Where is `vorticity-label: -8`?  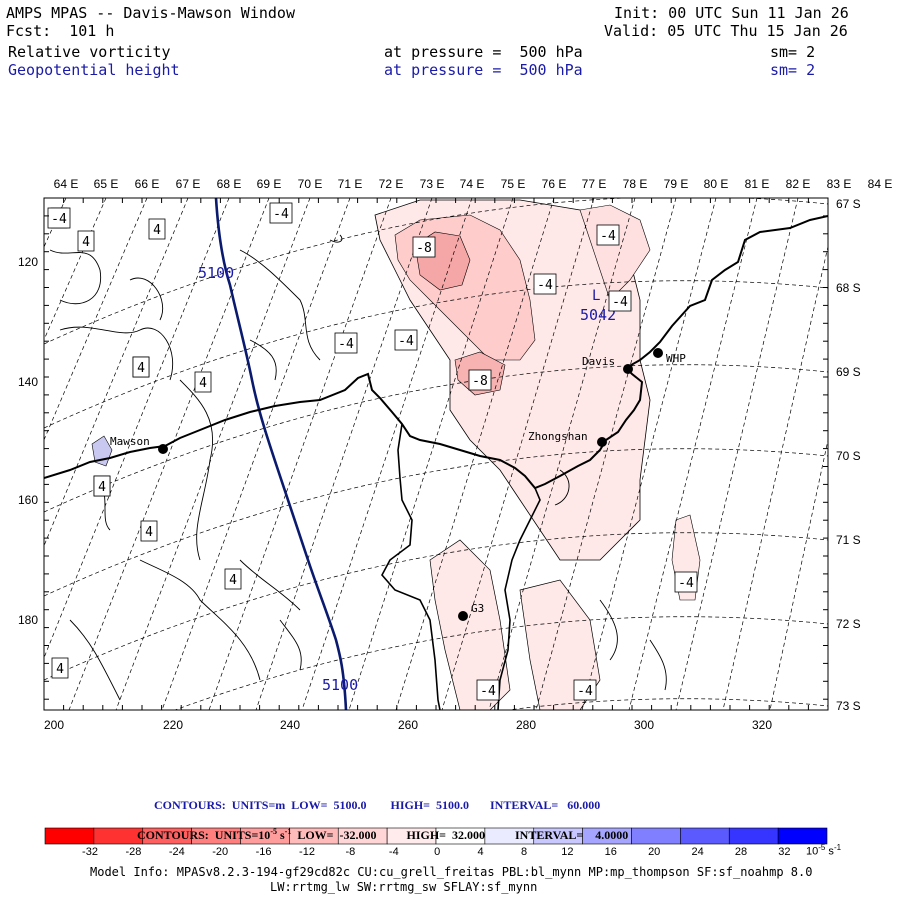
vorticity-label: -8 is located at coordinates (480, 380).